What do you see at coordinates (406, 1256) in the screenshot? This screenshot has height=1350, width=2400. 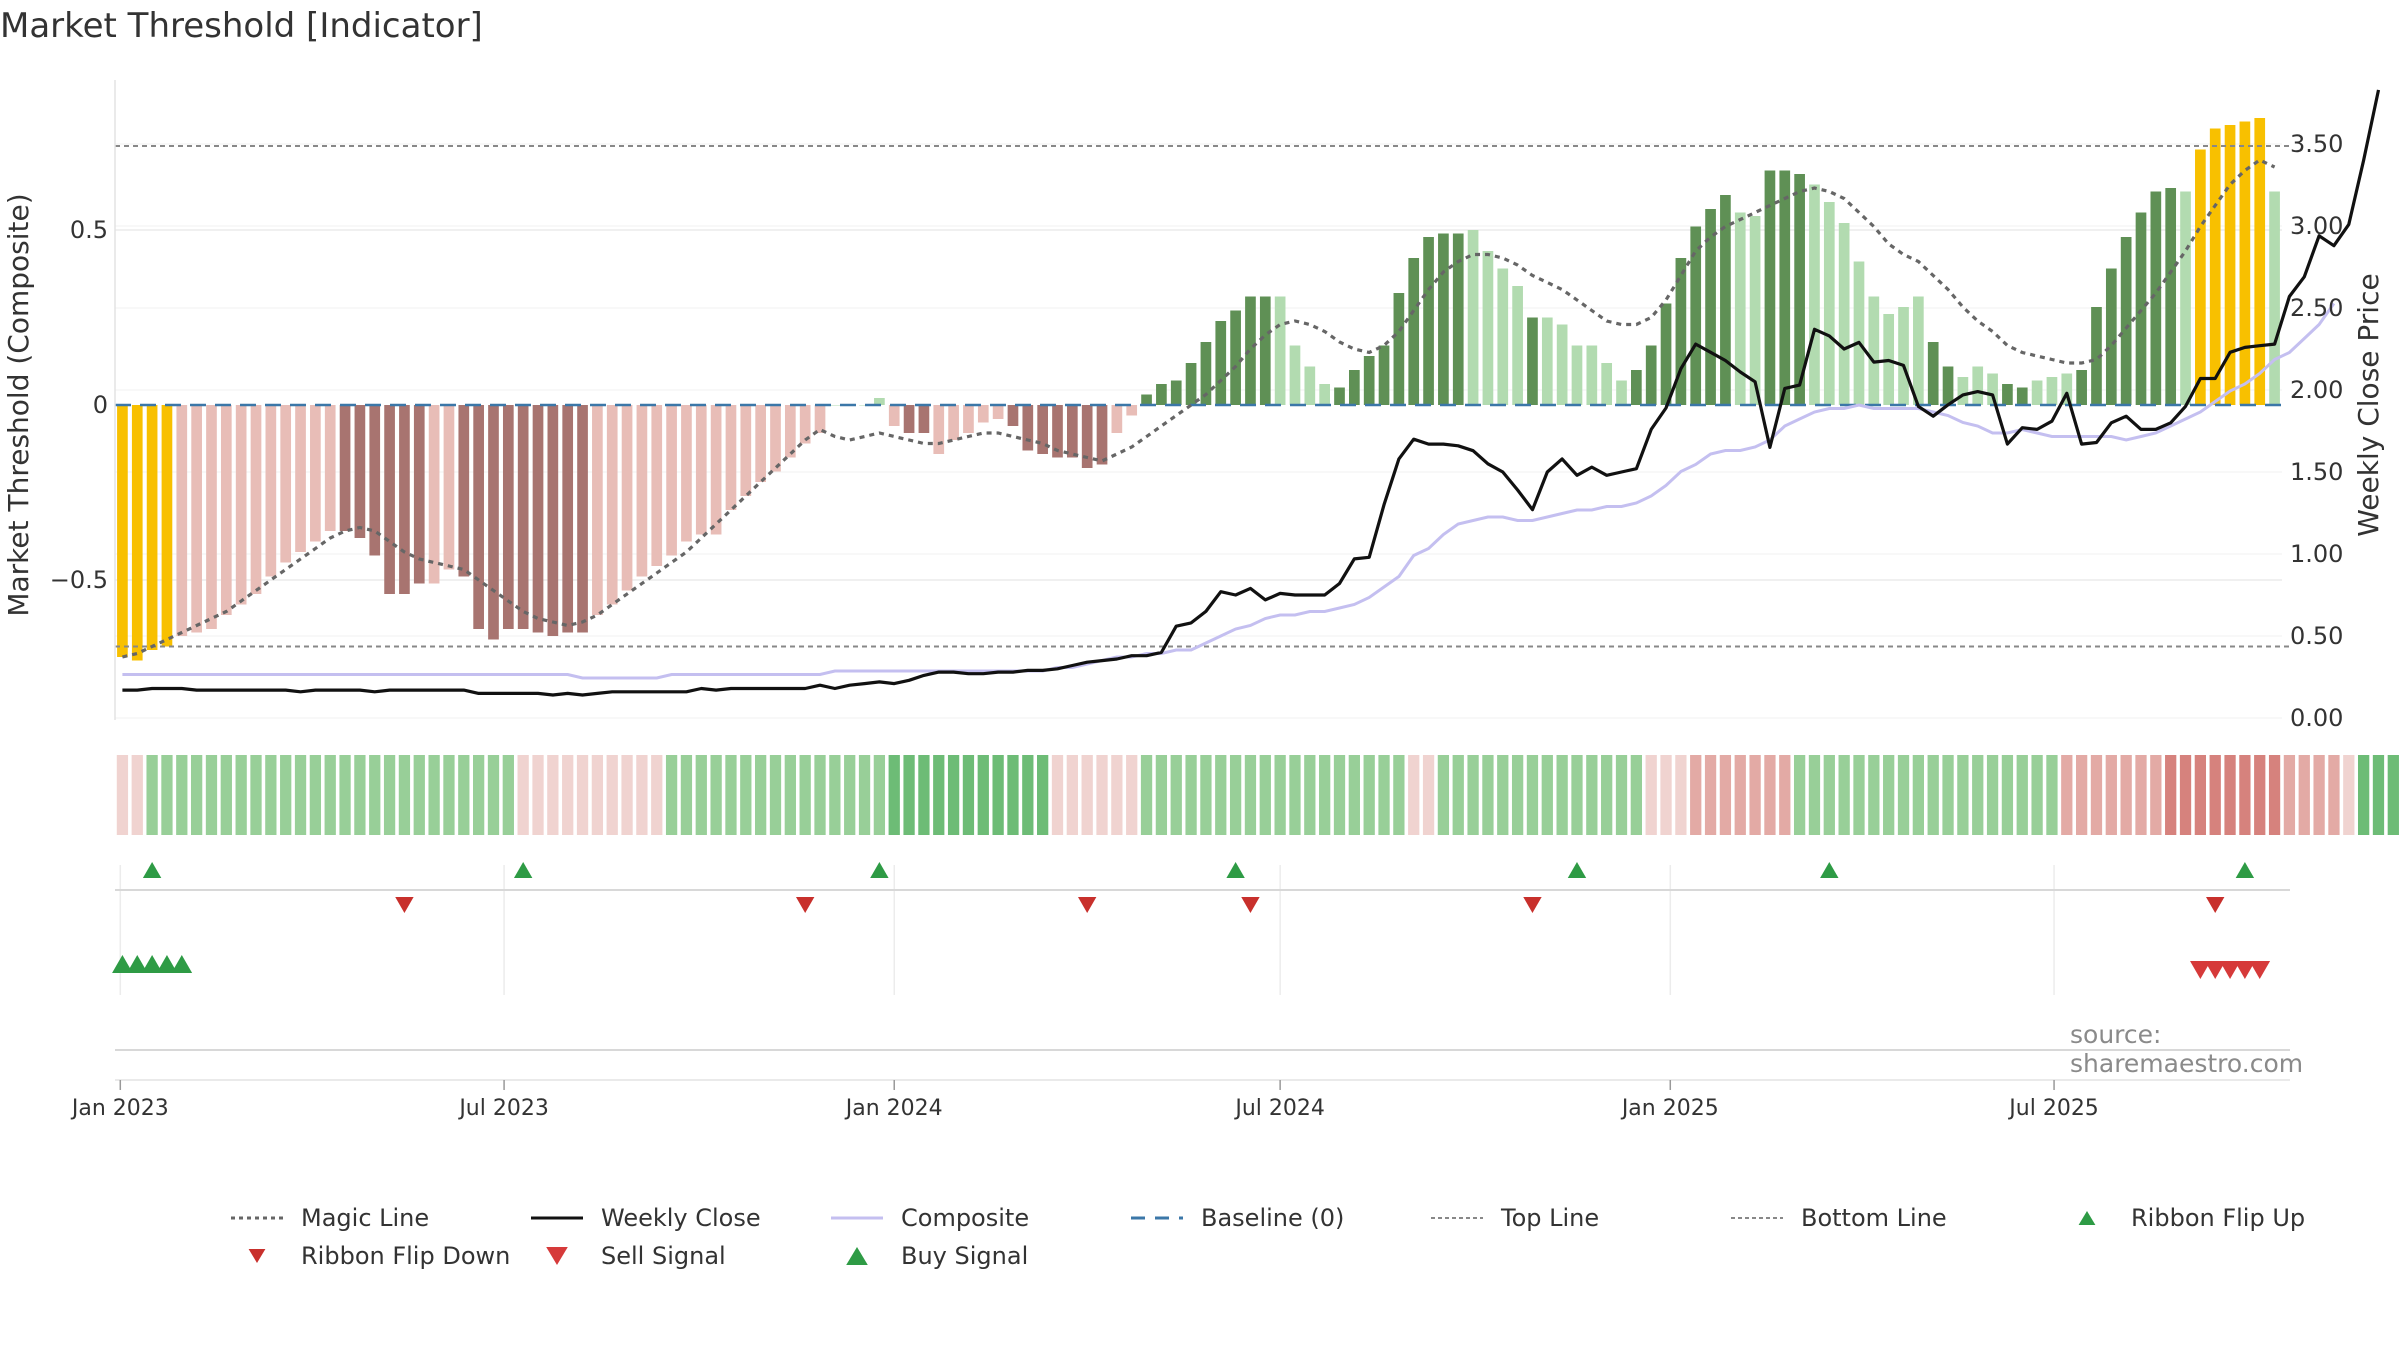 I see `legend-label: Ribbon Flip Down` at bounding box center [406, 1256].